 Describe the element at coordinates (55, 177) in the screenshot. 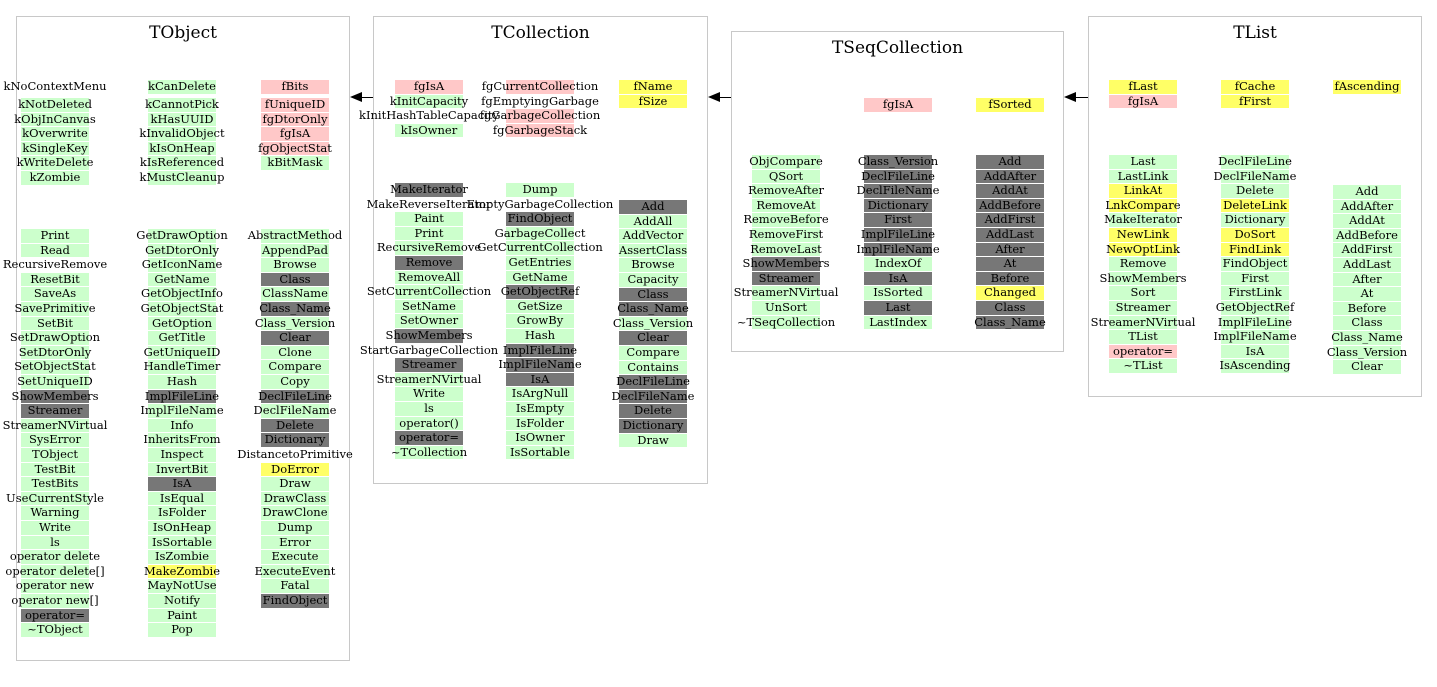

I see `member-item: kZombie` at that location.